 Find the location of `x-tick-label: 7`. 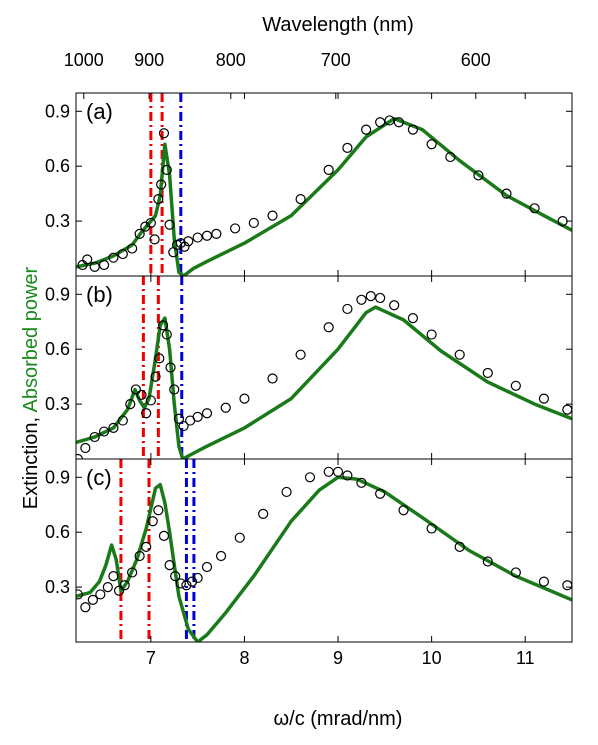

x-tick-label: 7 is located at coordinates (151, 658).